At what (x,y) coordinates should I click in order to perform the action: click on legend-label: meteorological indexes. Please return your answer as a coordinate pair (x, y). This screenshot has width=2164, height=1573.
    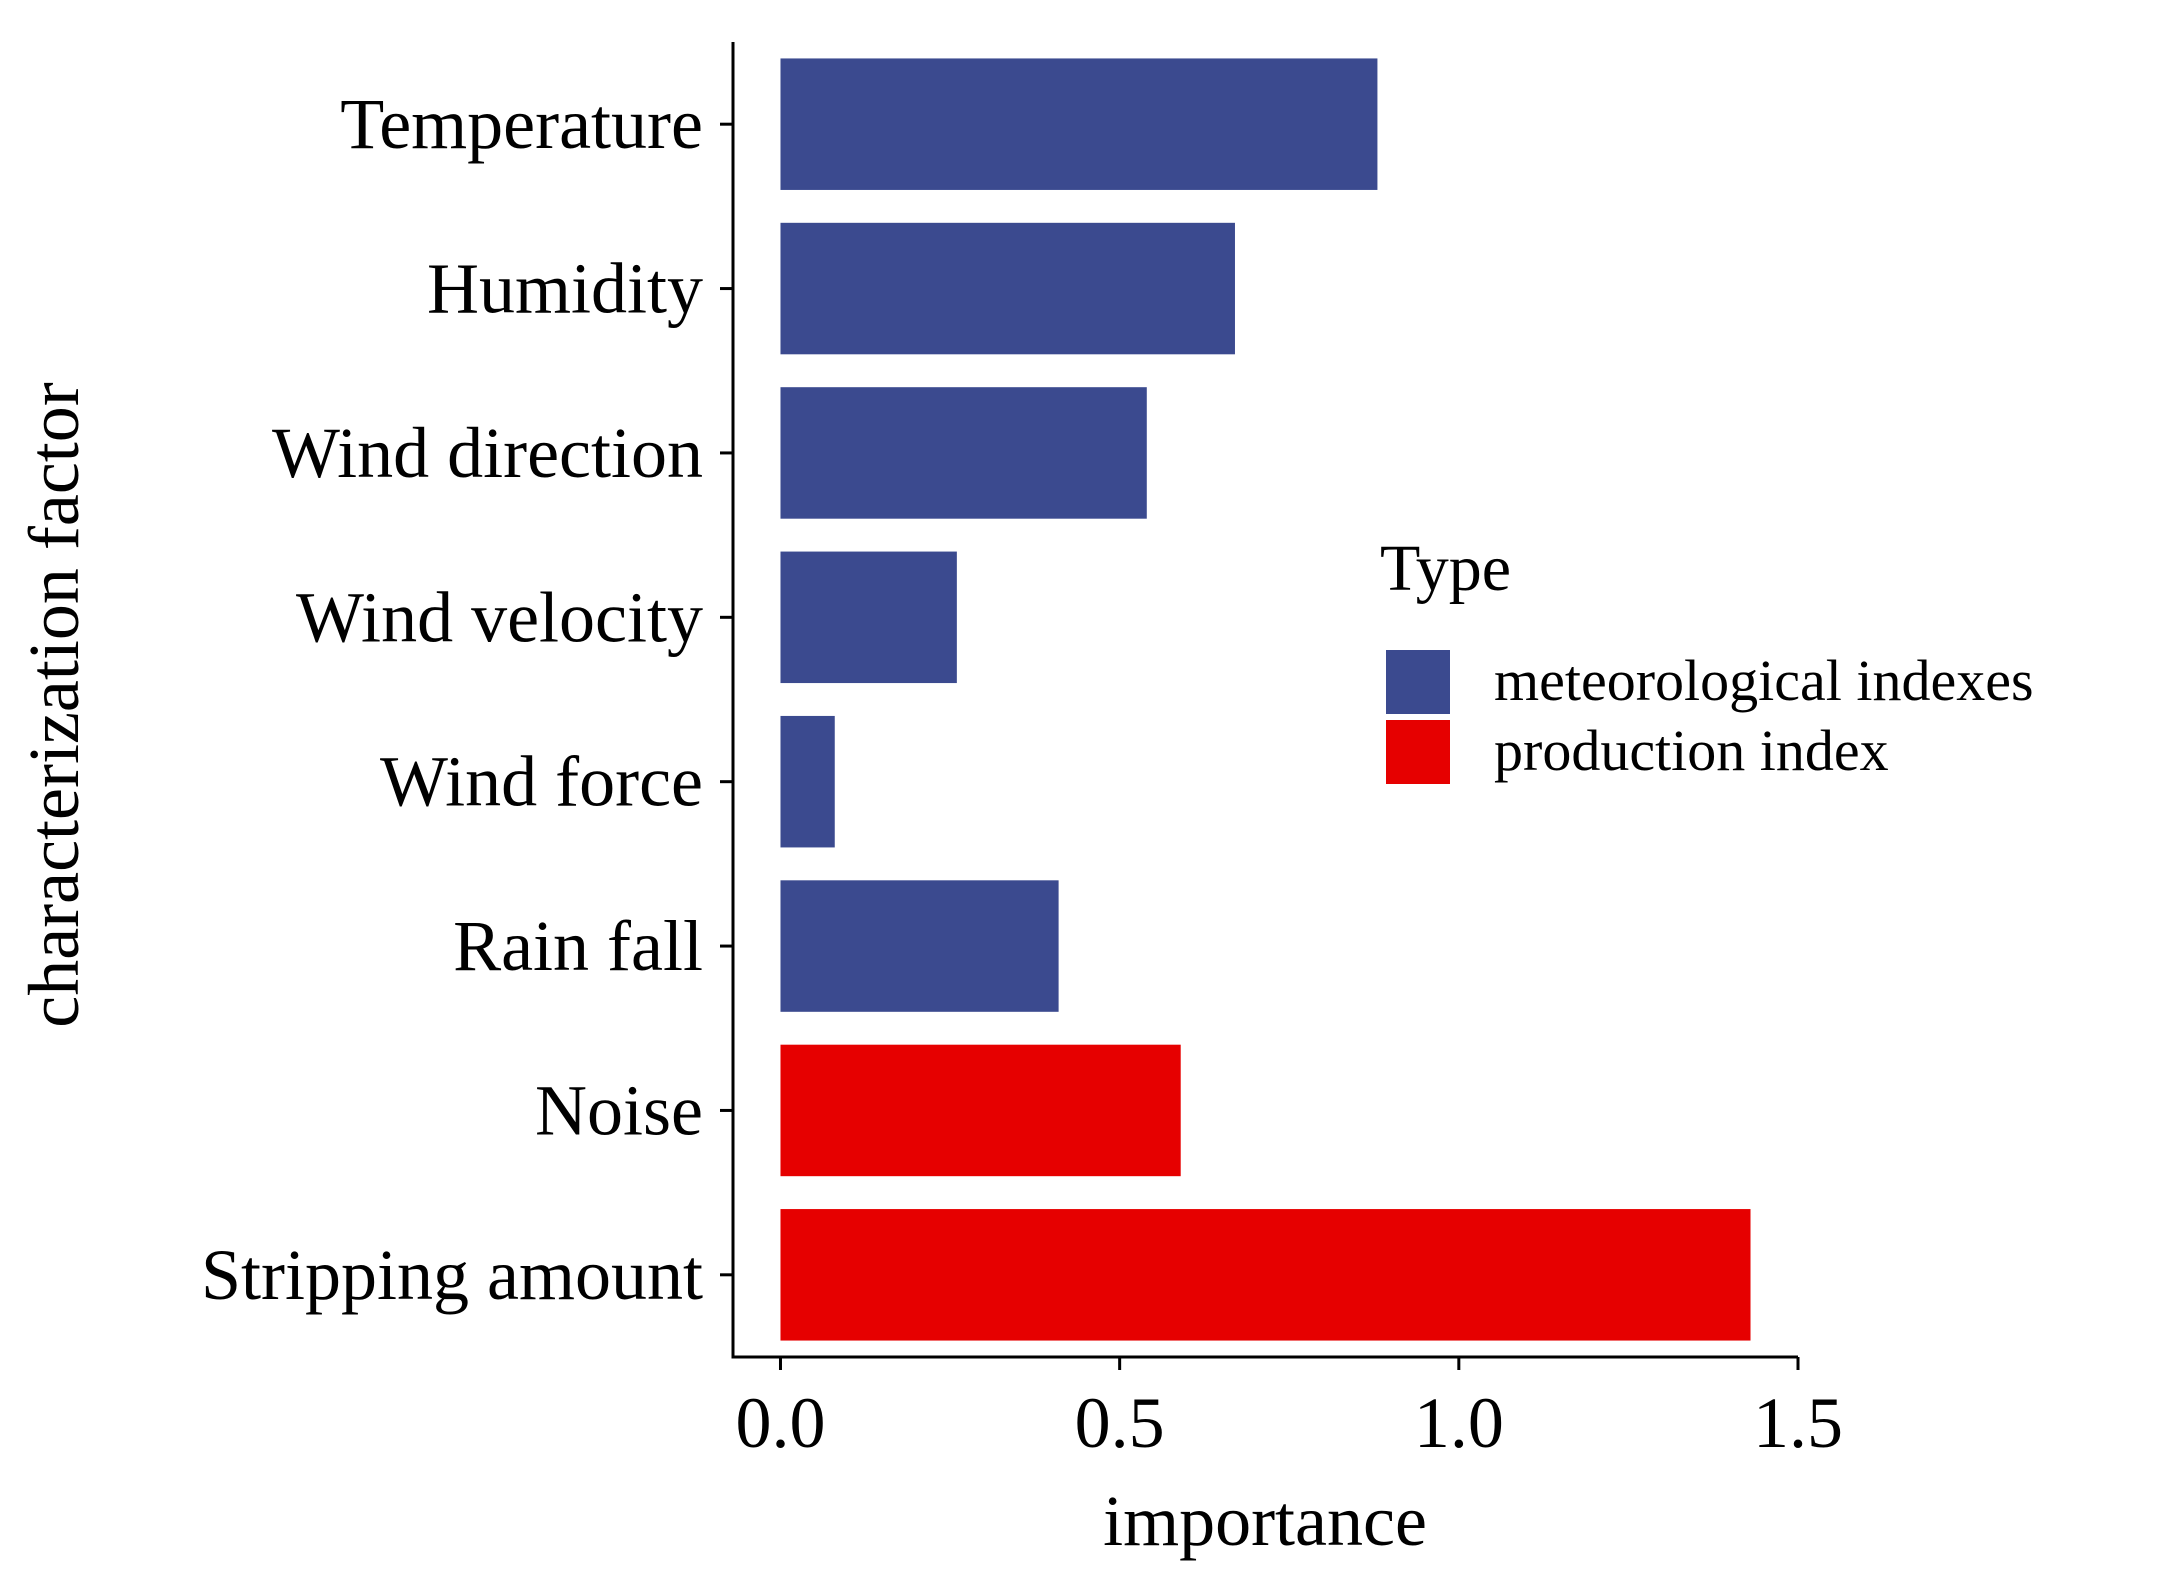
    Looking at the image, I should click on (1764, 680).